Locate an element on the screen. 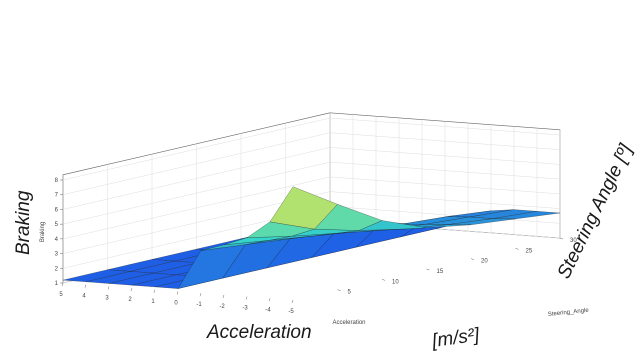  acceleration-tick-label: 0 is located at coordinates (176, 304).